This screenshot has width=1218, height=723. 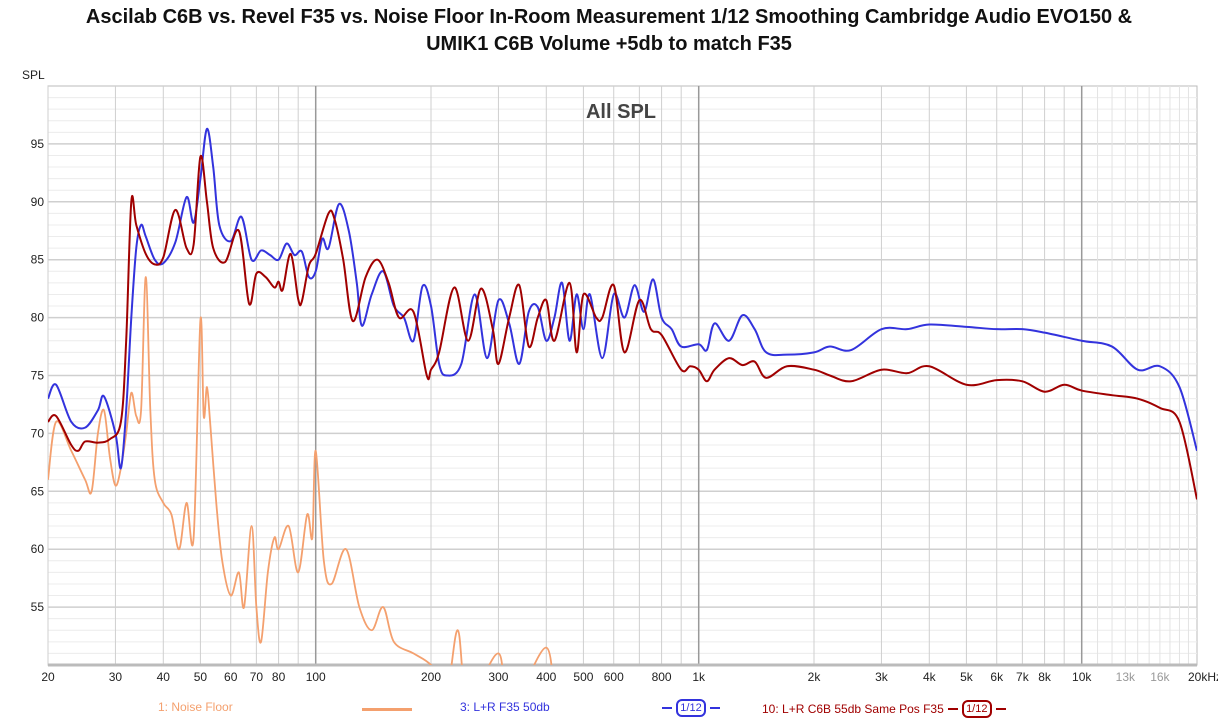 I want to click on x-tick-label: 3k, so click(x=882, y=677).